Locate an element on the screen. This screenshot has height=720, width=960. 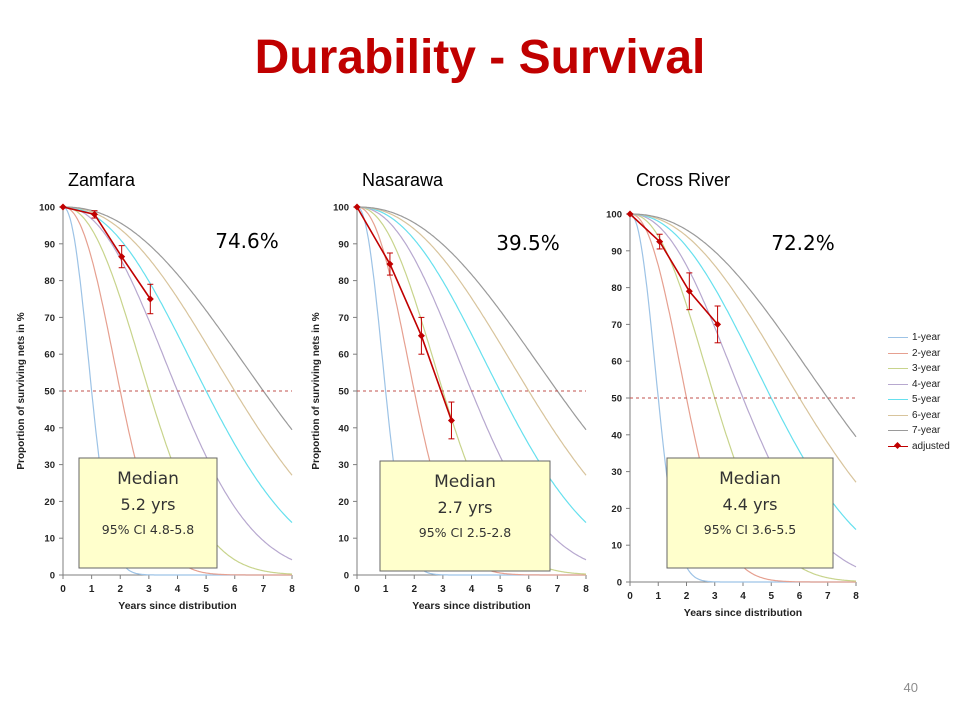
survival-percent-label: 74.6% is located at coordinates (247, 241).